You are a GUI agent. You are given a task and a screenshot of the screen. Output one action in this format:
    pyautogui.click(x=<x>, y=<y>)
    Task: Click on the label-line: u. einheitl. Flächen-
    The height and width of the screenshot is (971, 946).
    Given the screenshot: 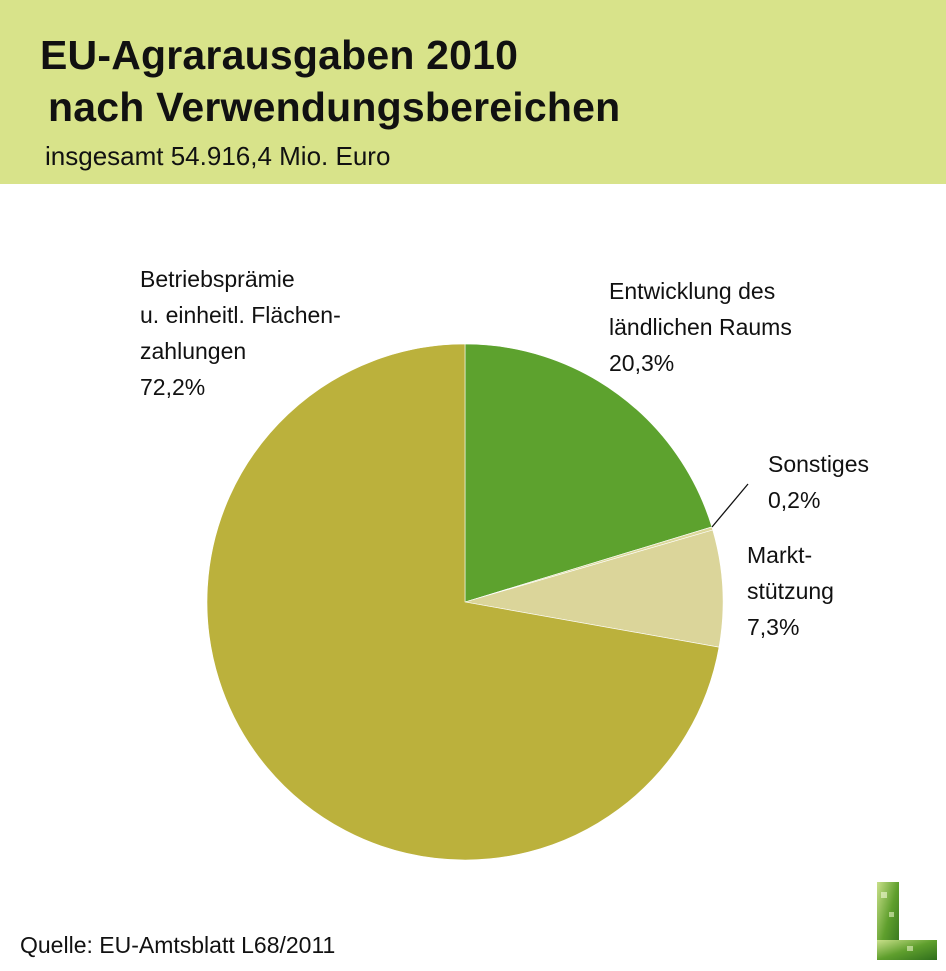 What is the action you would take?
    pyautogui.click(x=240, y=315)
    